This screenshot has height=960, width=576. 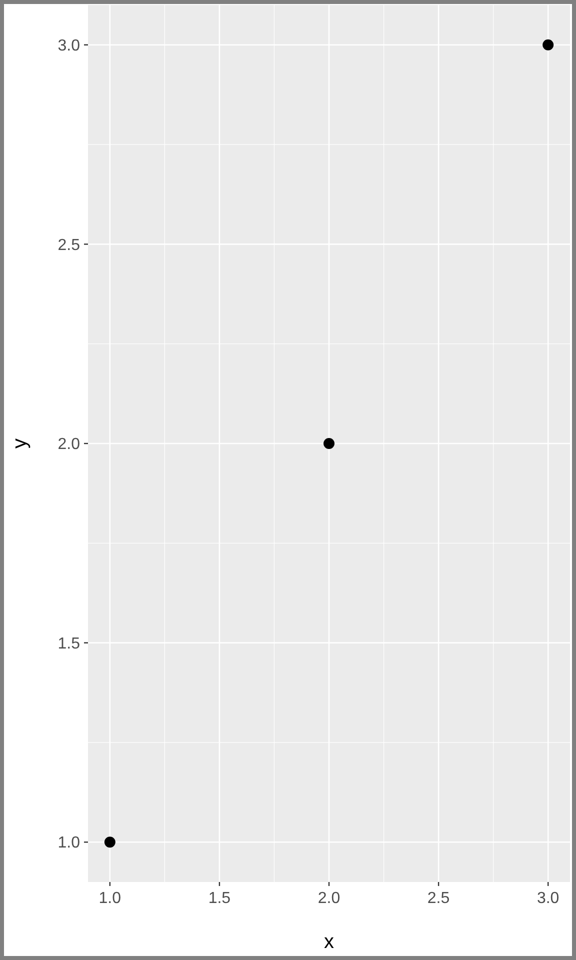 What do you see at coordinates (69, 45) in the screenshot?
I see `y-tick-label: 3.0` at bounding box center [69, 45].